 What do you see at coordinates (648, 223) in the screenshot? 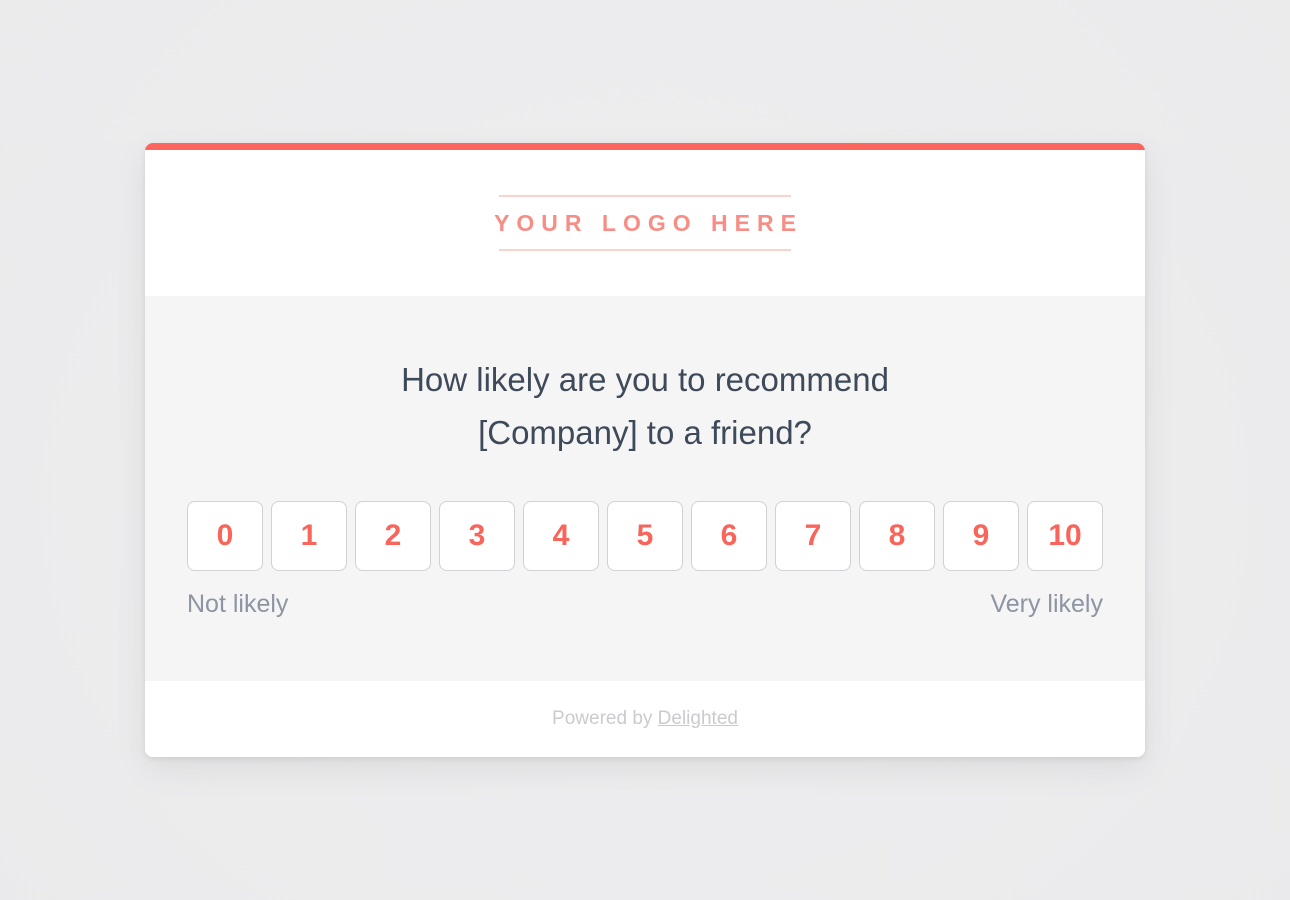
I see `logo-text: YOUR LOGO HERE` at bounding box center [648, 223].